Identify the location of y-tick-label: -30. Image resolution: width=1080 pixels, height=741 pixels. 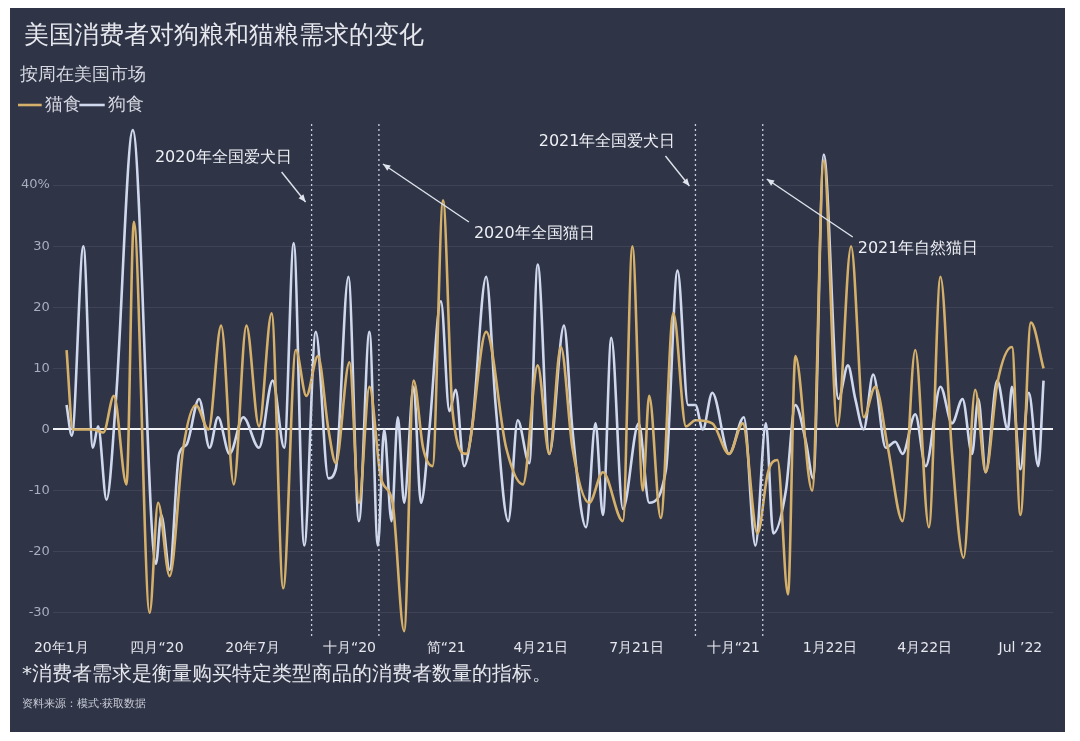
(39, 612).